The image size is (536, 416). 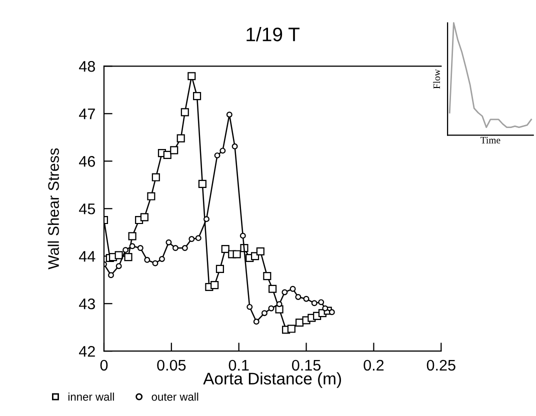 I want to click on y-axis-title: Flow, so click(x=436, y=79).